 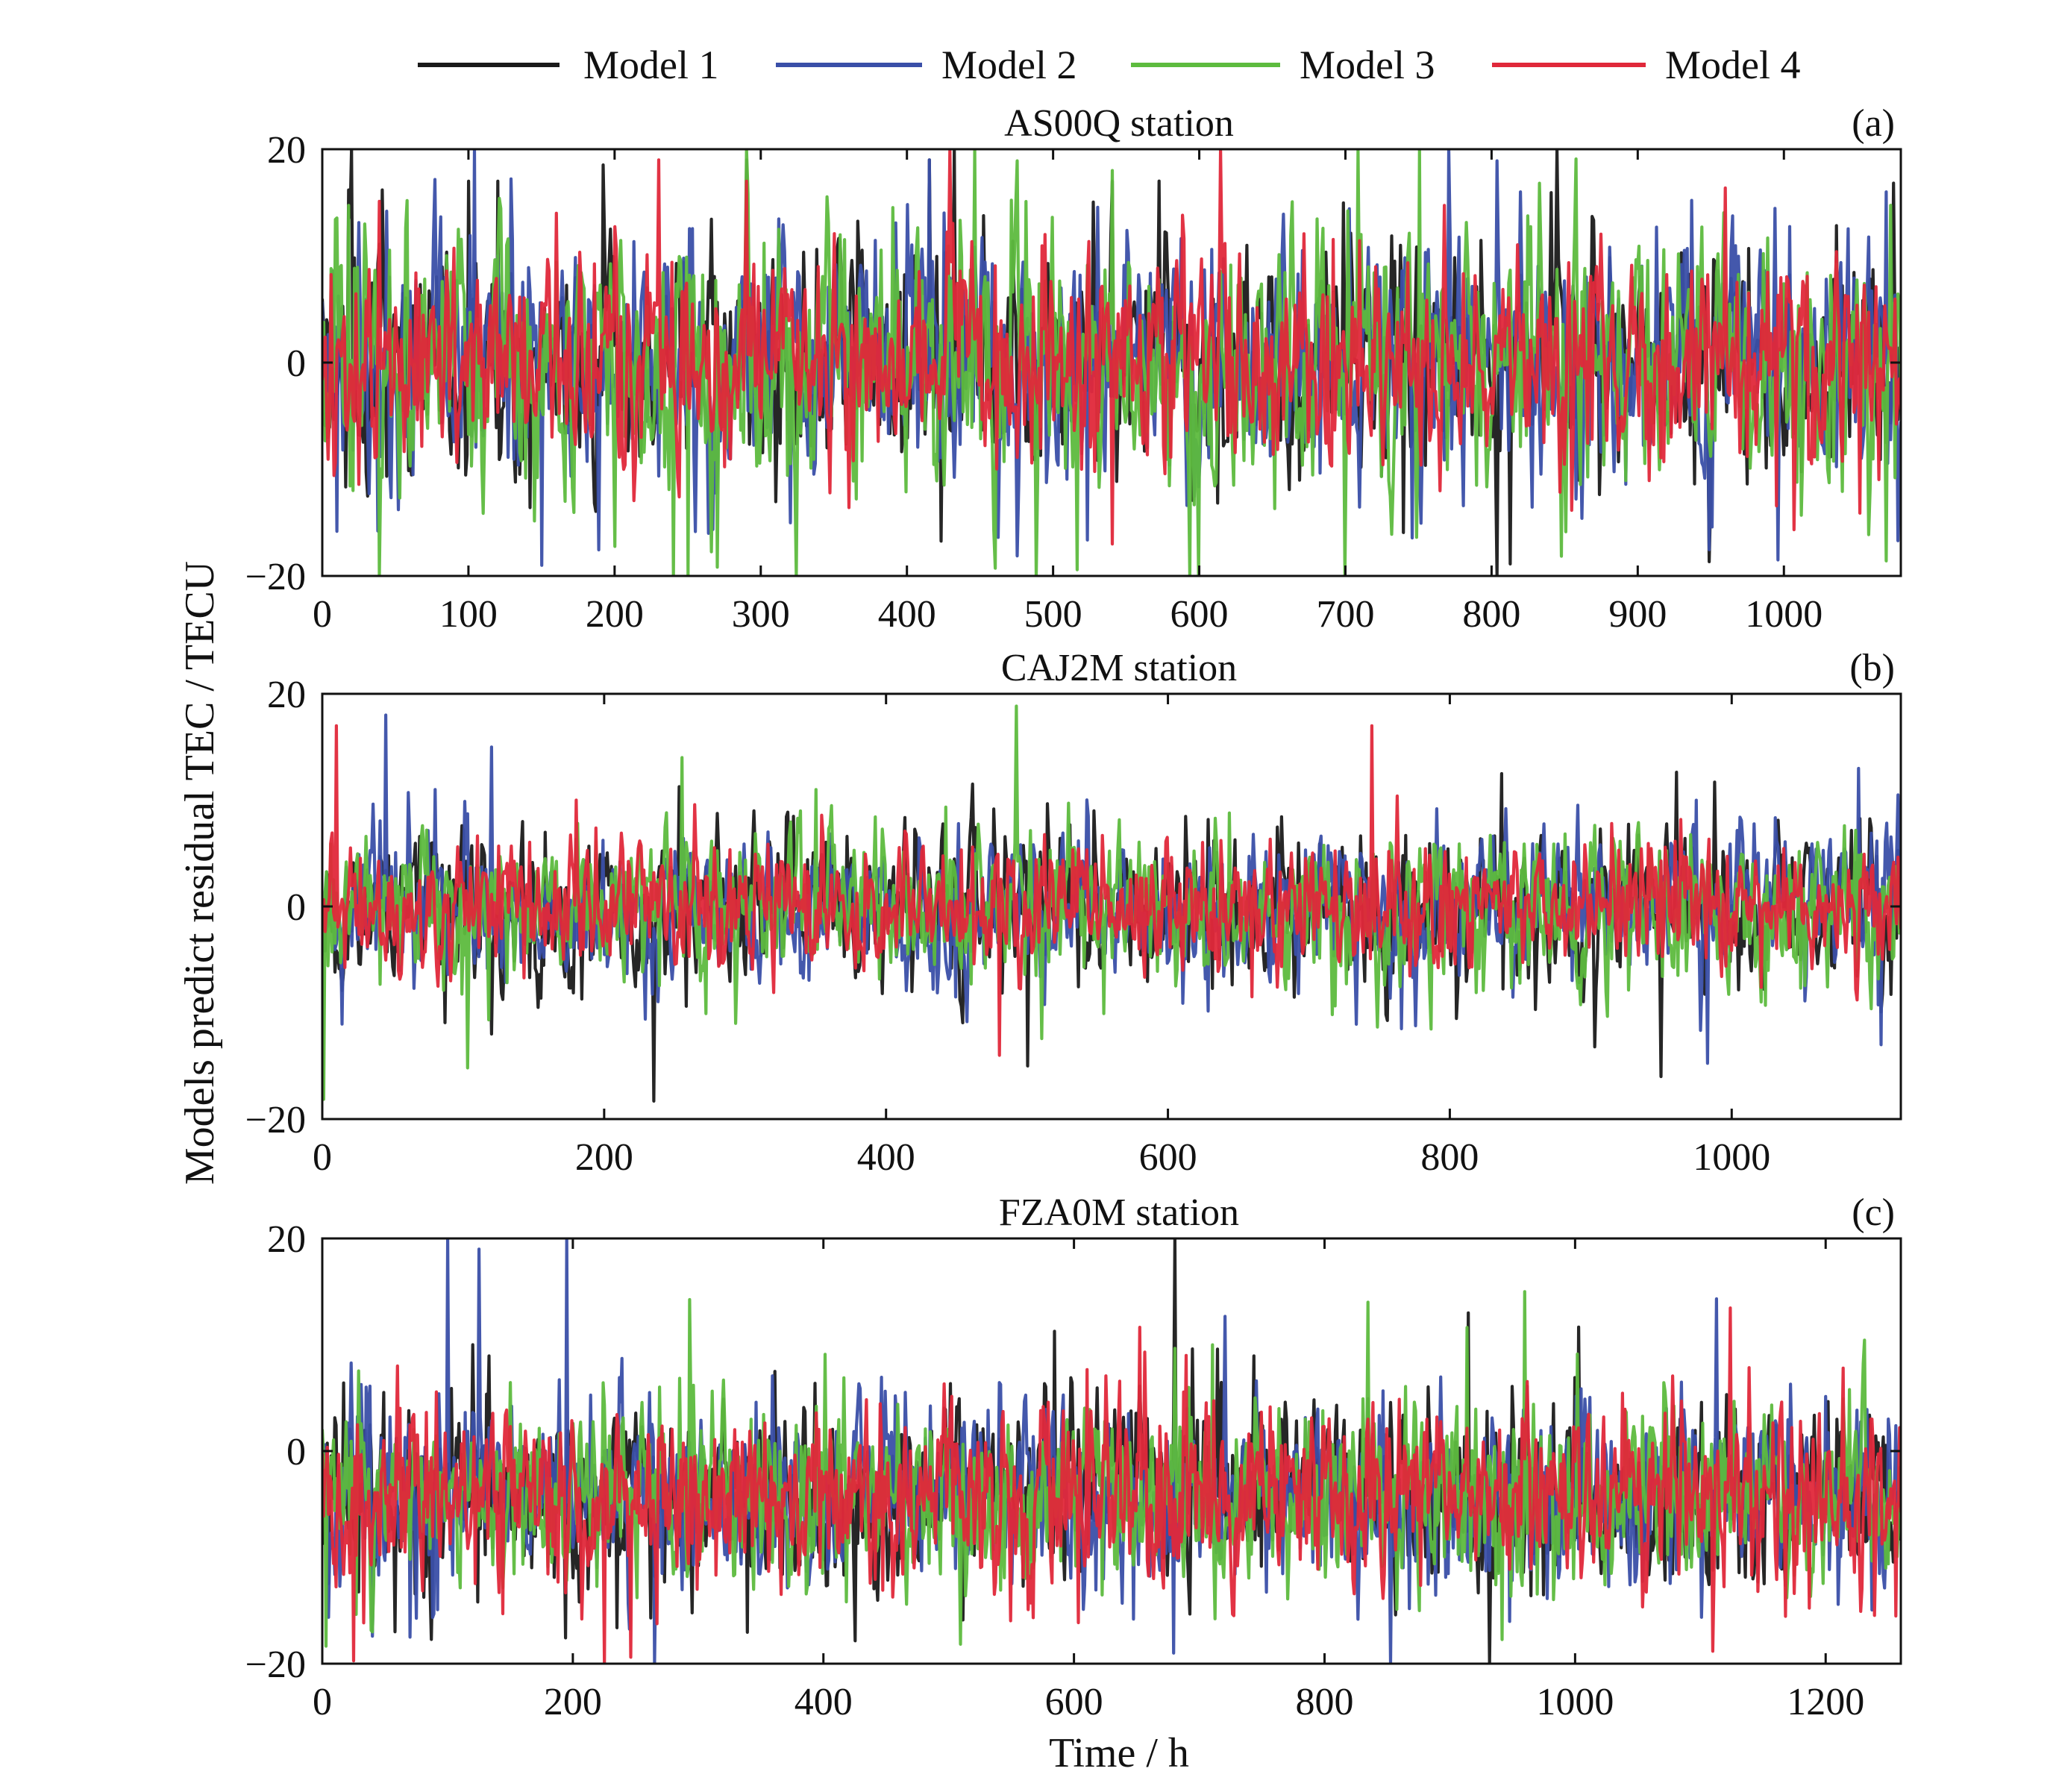 What do you see at coordinates (1637, 615) in the screenshot?
I see `x-tick-label: 900` at bounding box center [1637, 615].